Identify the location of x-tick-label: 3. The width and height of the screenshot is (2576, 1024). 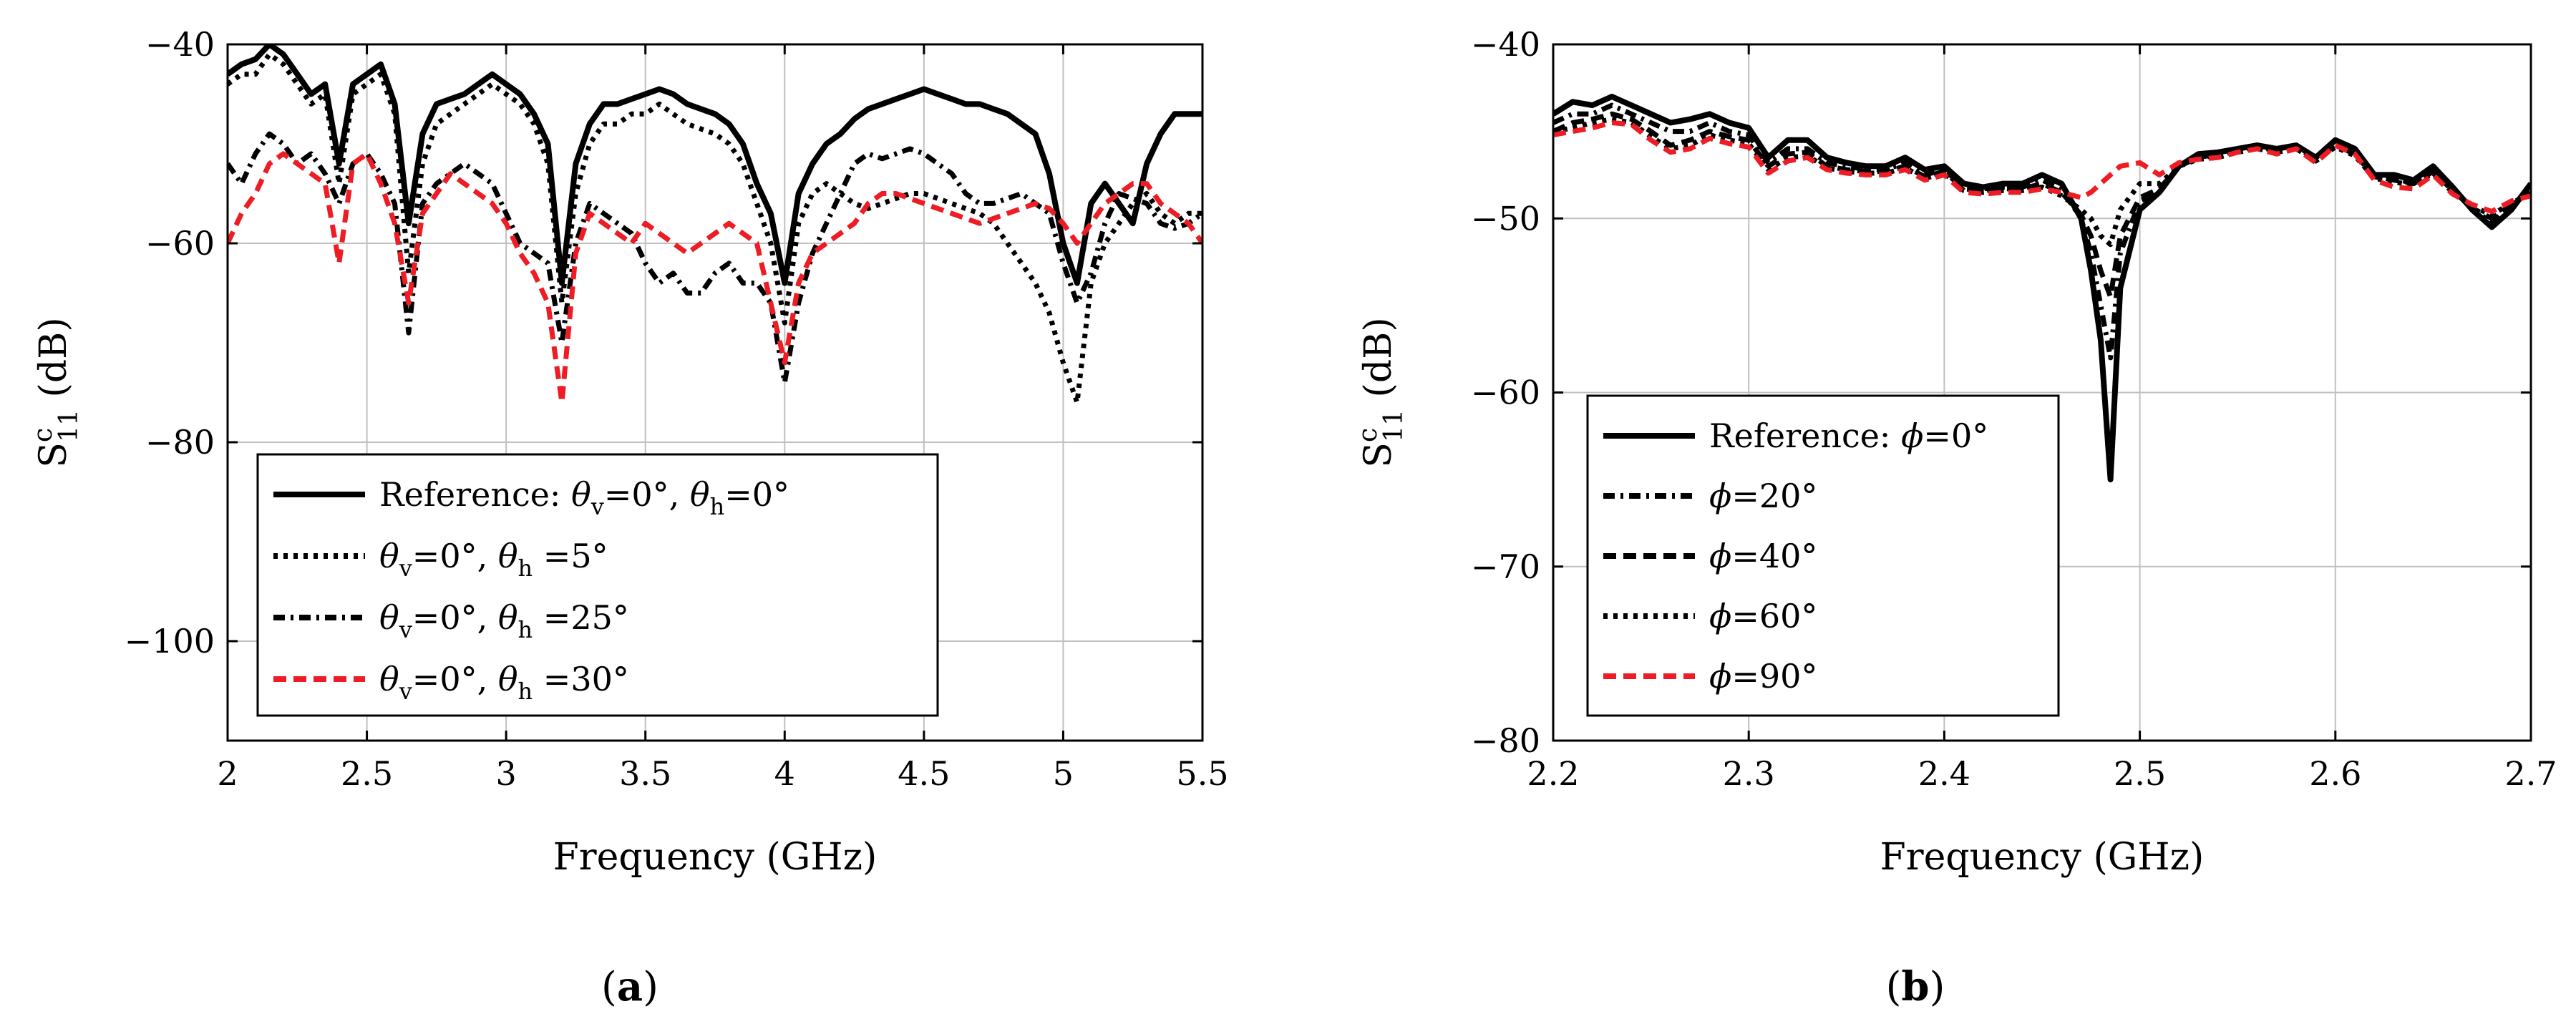
(506, 773).